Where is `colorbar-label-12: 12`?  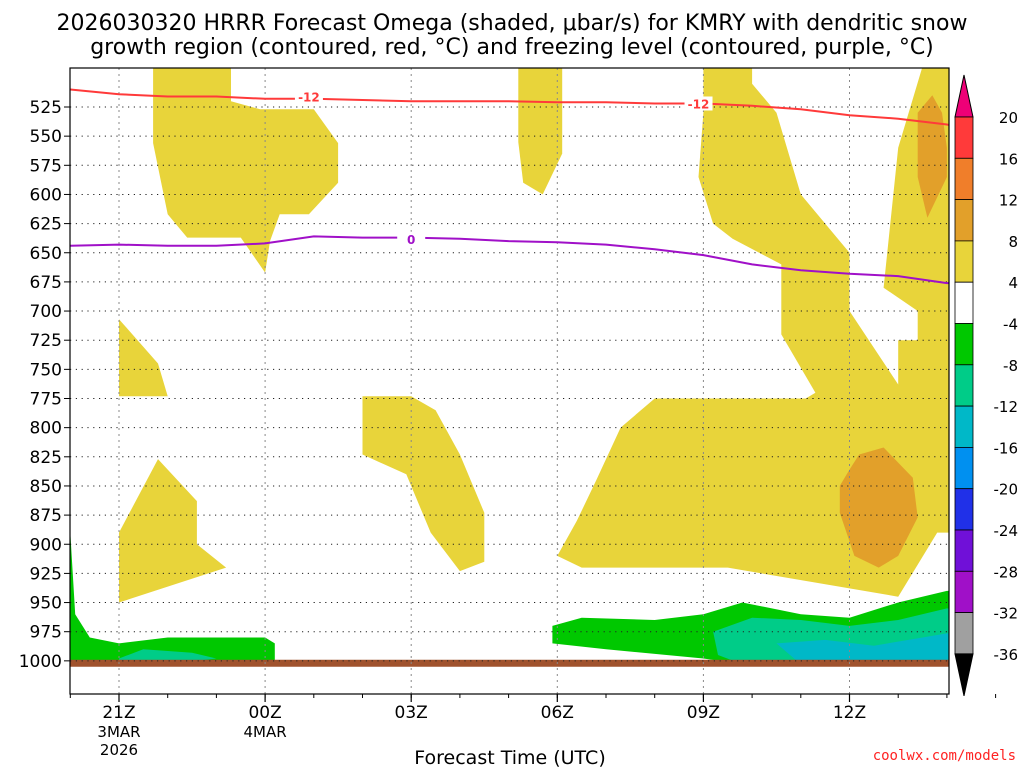 colorbar-label-12: 12 is located at coordinates (1008, 201).